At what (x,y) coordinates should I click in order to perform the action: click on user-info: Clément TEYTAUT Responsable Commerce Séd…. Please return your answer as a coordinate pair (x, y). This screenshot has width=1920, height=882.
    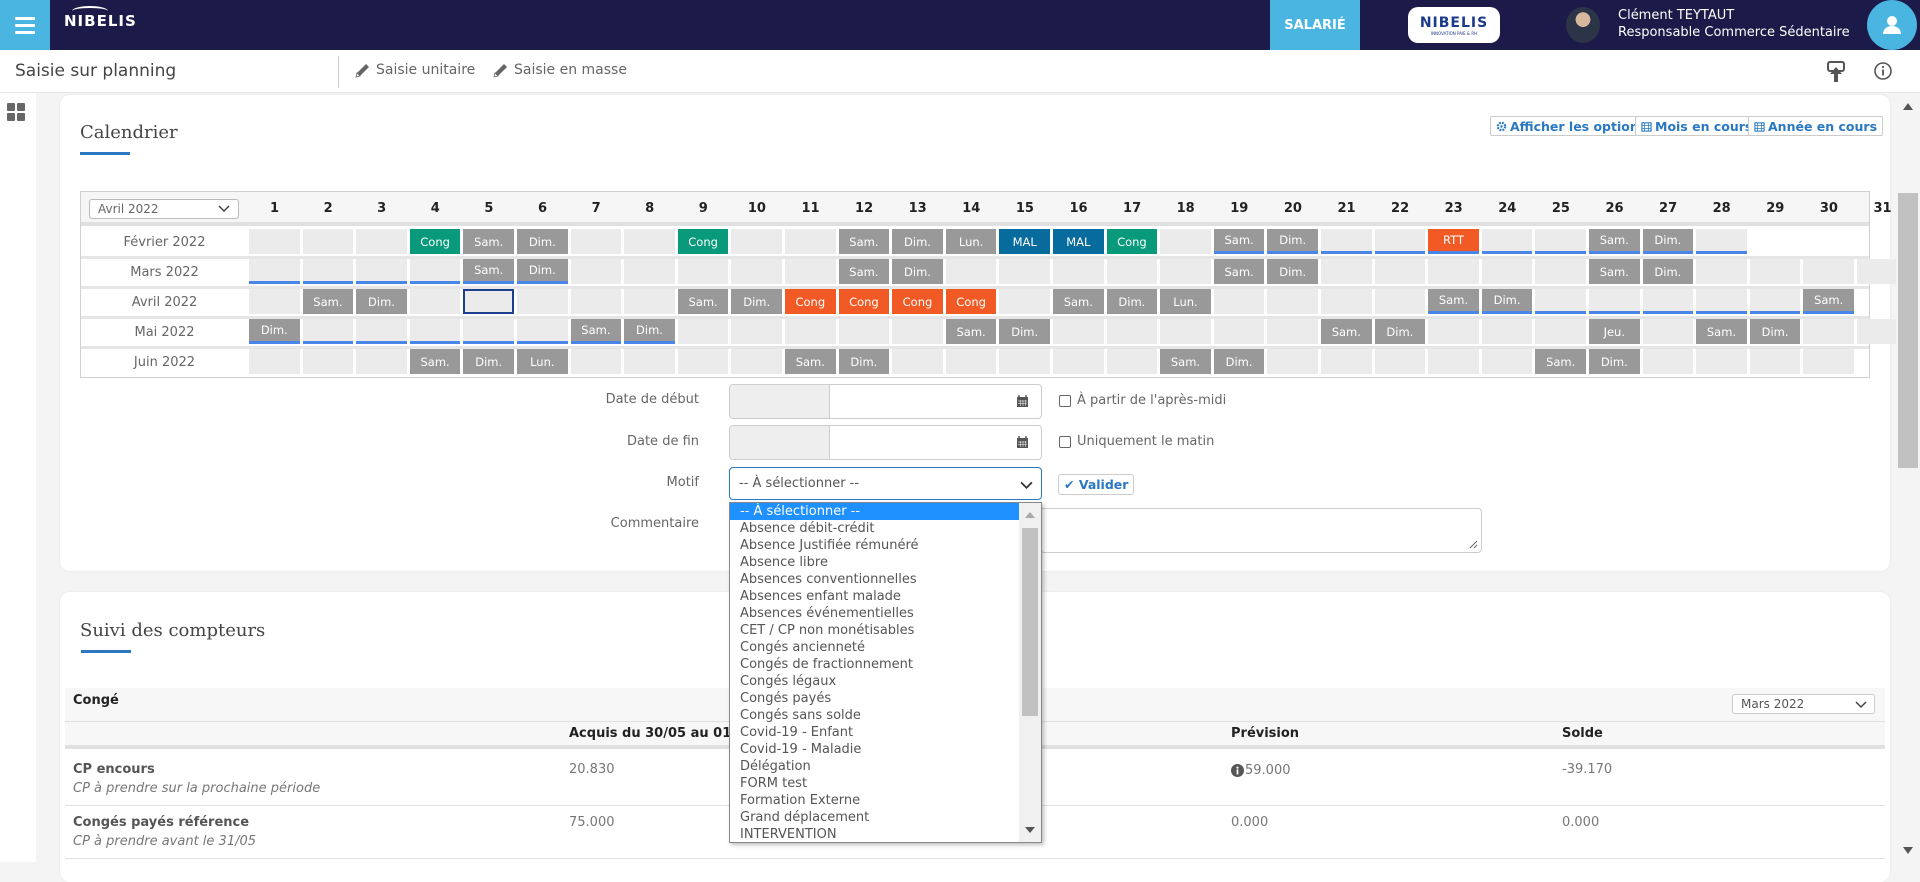
    Looking at the image, I should click on (1734, 24).